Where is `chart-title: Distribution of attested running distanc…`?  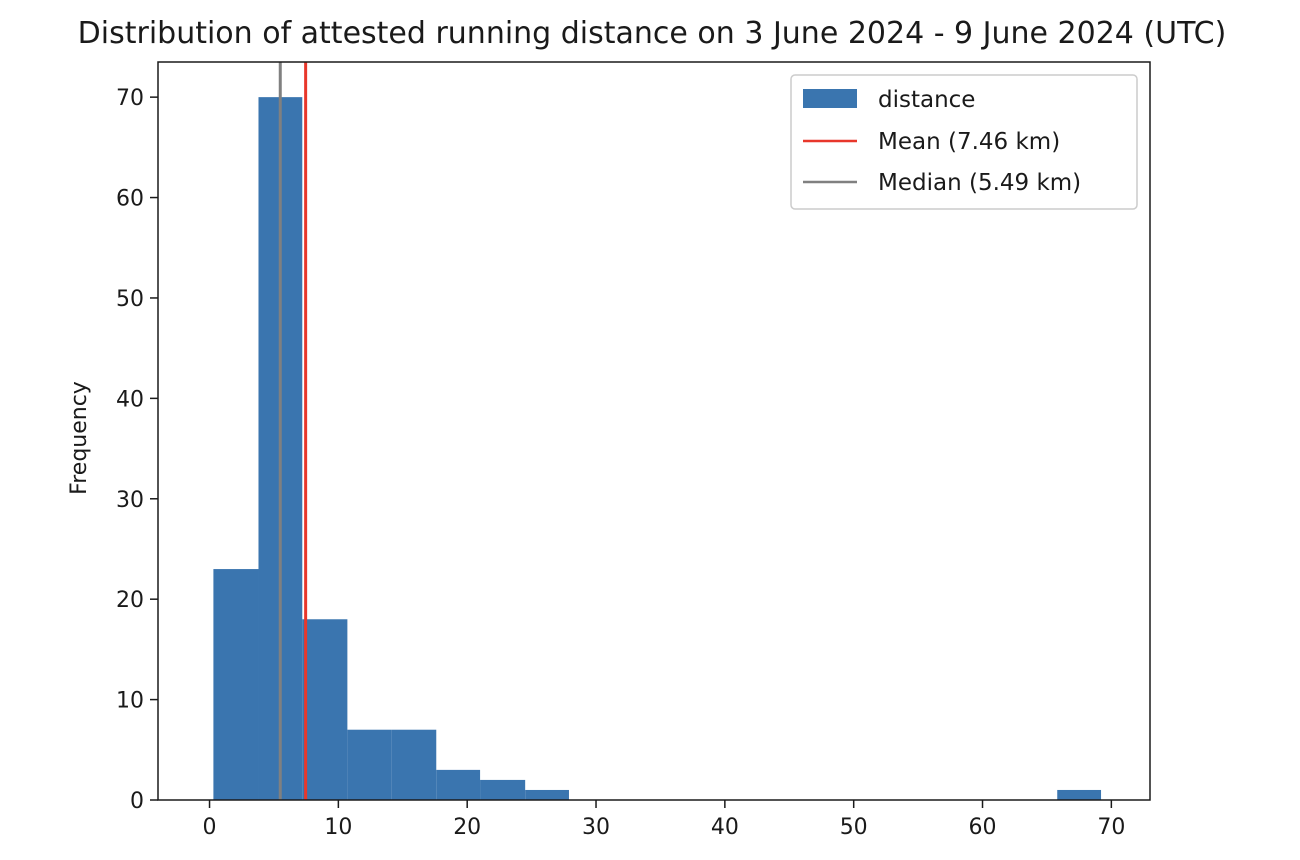
chart-title: Distribution of attested running distanc… is located at coordinates (652, 33).